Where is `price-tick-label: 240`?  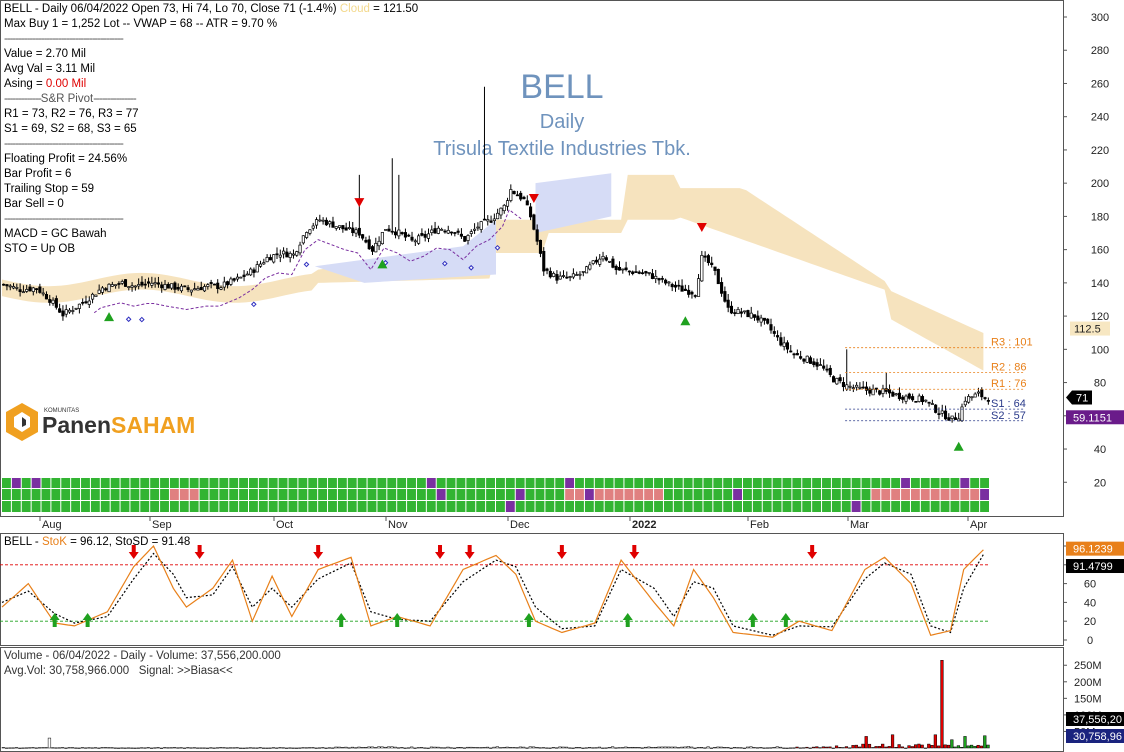
price-tick-label: 240 is located at coordinates (1100, 118).